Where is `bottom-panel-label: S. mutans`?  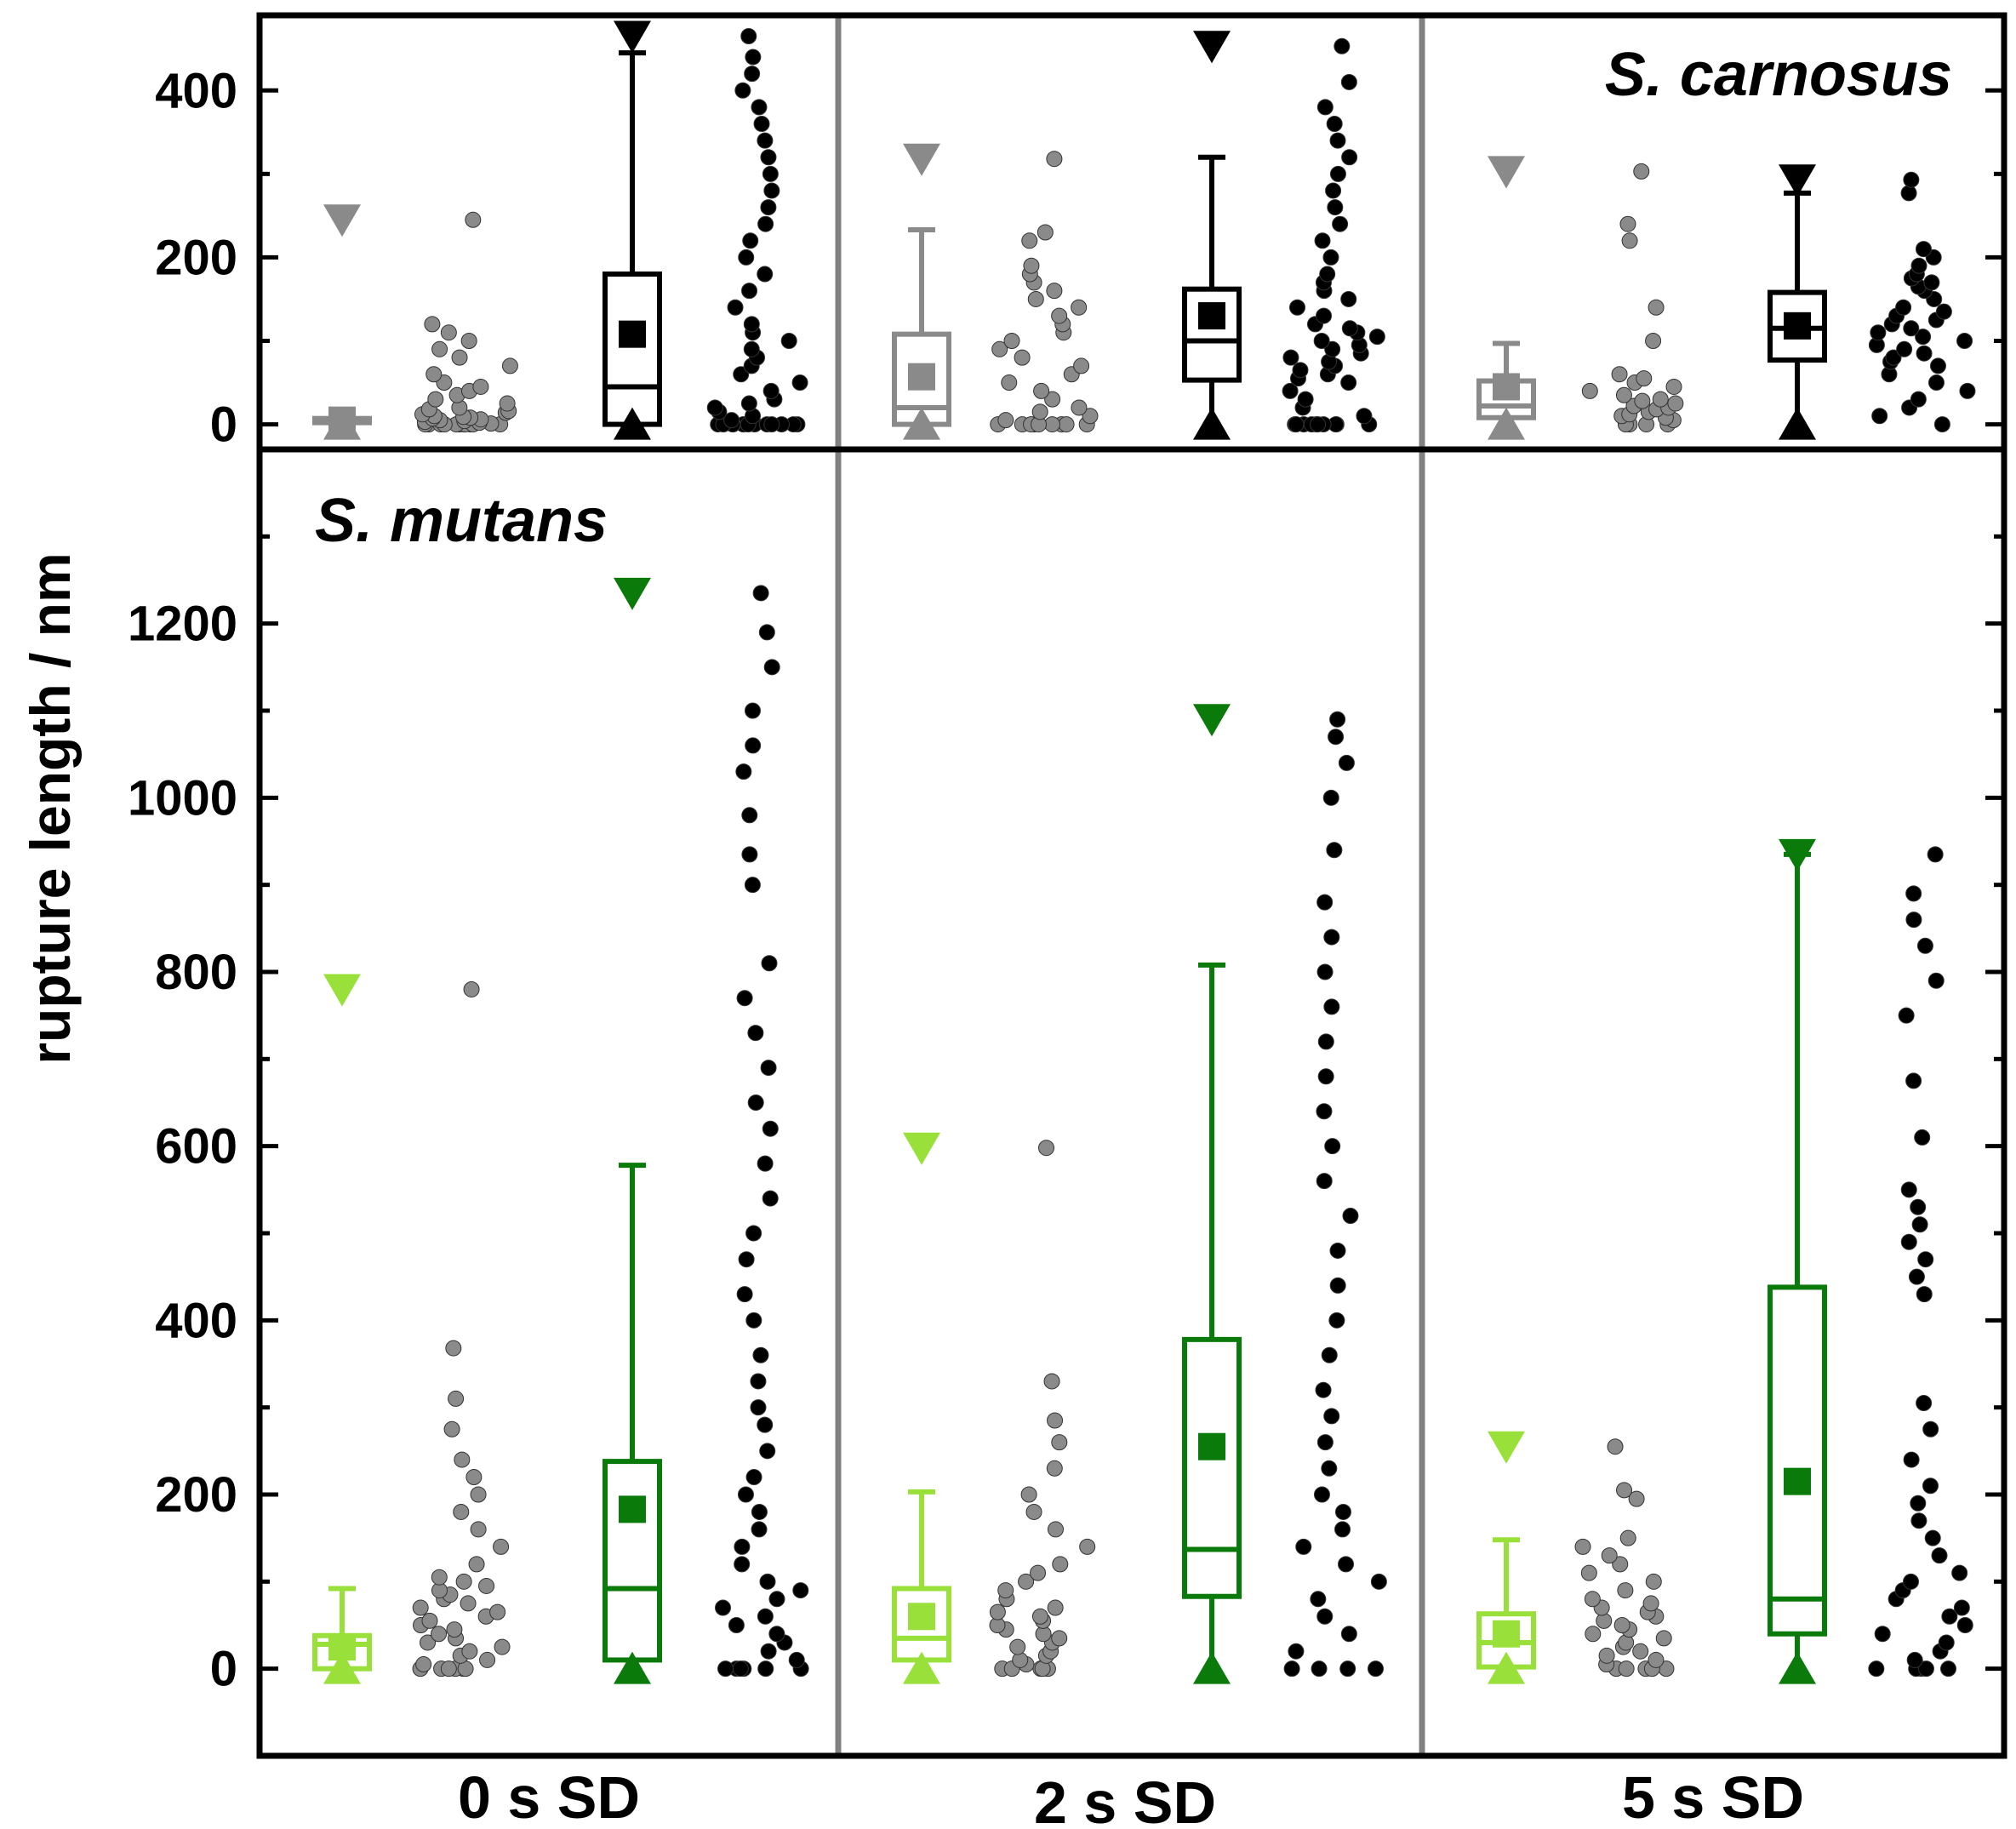
bottom-panel-label: S. mutans is located at coordinates (461, 521).